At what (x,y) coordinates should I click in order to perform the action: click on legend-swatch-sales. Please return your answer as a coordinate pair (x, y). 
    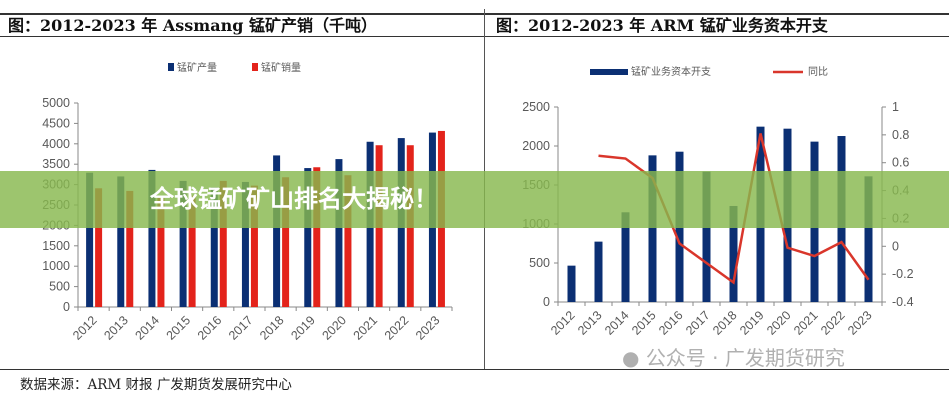
    Looking at the image, I should click on (255, 67).